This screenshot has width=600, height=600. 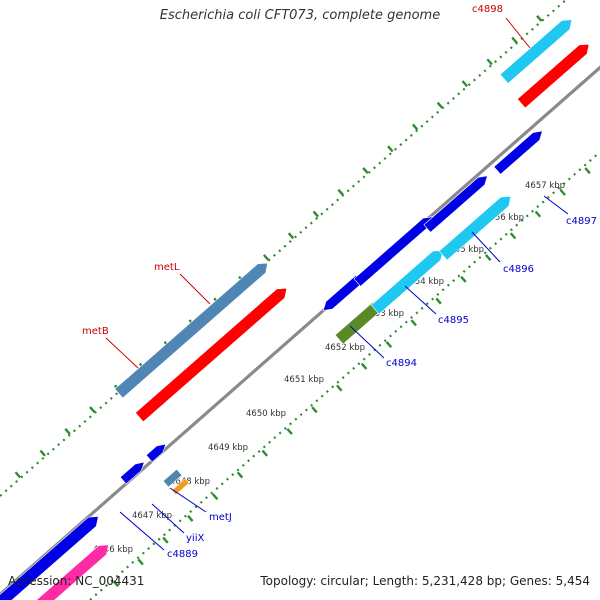 What do you see at coordinates (132, 473) in the screenshot?
I see `feature-metJ-blue` at bounding box center [132, 473].